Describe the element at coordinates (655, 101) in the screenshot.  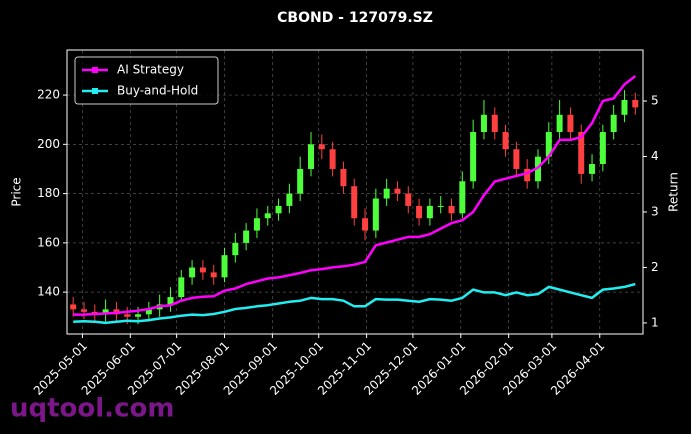
I see `y2-tick-label: 5` at that location.